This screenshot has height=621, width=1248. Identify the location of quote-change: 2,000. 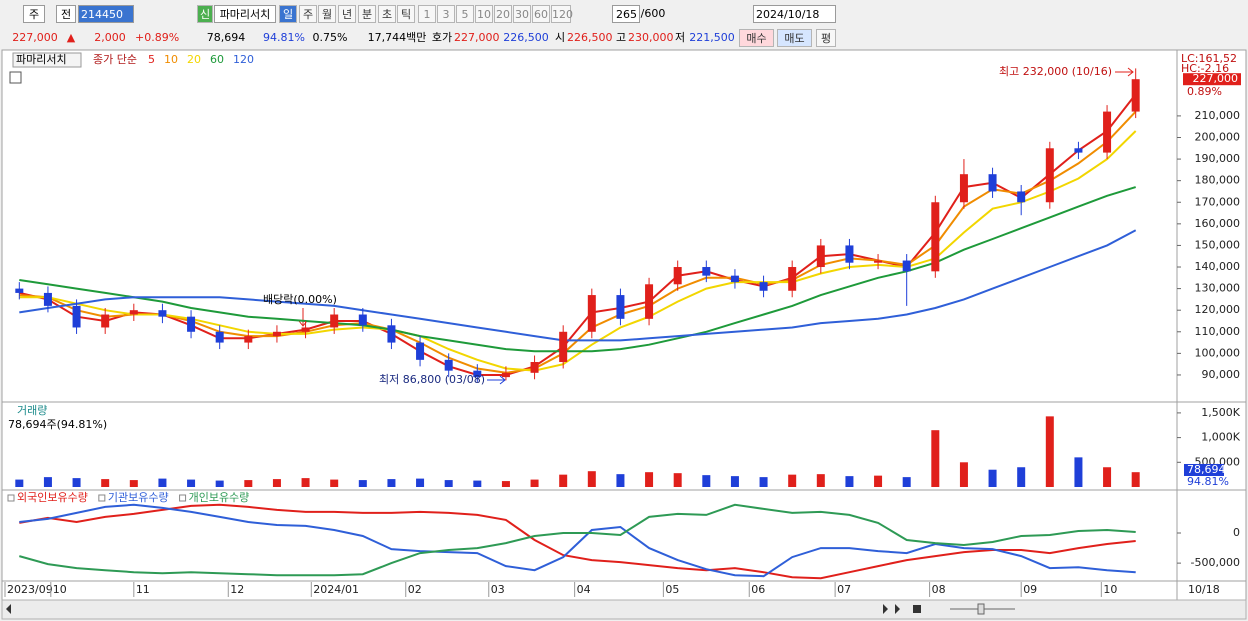
(110, 37).